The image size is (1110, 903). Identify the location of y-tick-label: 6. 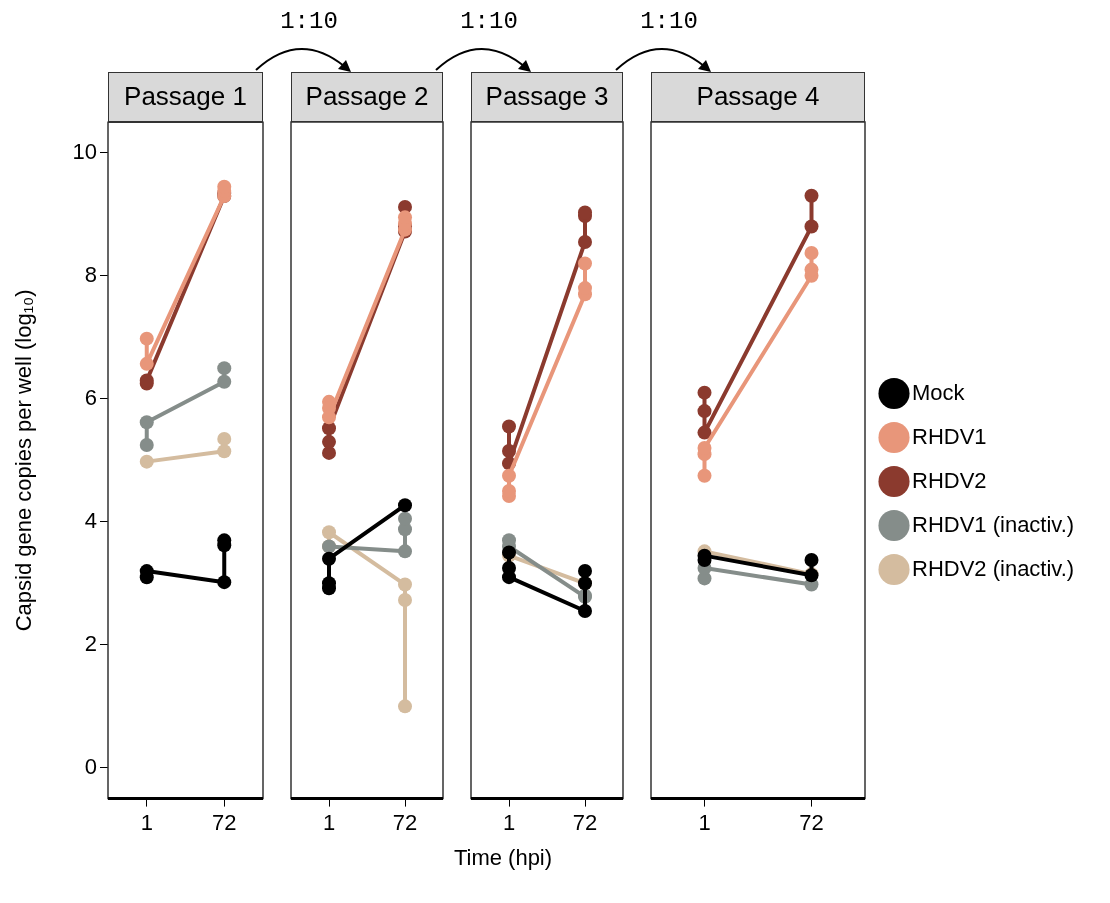
(90, 397).